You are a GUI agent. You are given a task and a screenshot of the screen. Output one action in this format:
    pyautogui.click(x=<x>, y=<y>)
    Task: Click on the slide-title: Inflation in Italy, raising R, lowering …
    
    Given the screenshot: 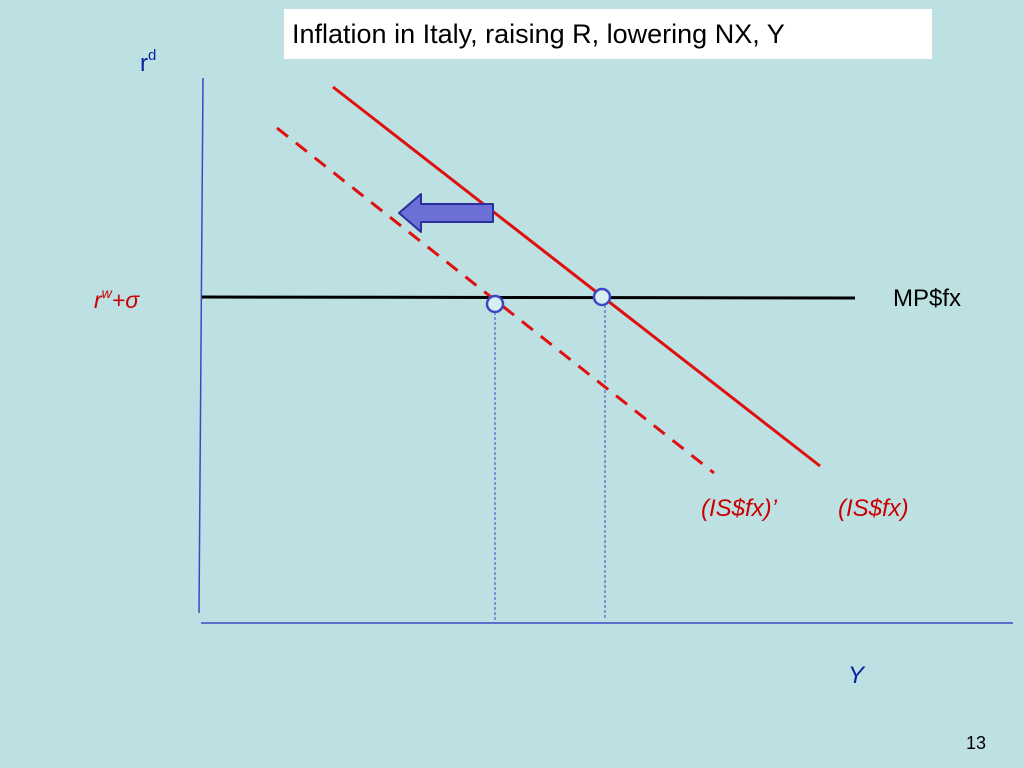 What is the action you would take?
    pyautogui.click(x=608, y=34)
    